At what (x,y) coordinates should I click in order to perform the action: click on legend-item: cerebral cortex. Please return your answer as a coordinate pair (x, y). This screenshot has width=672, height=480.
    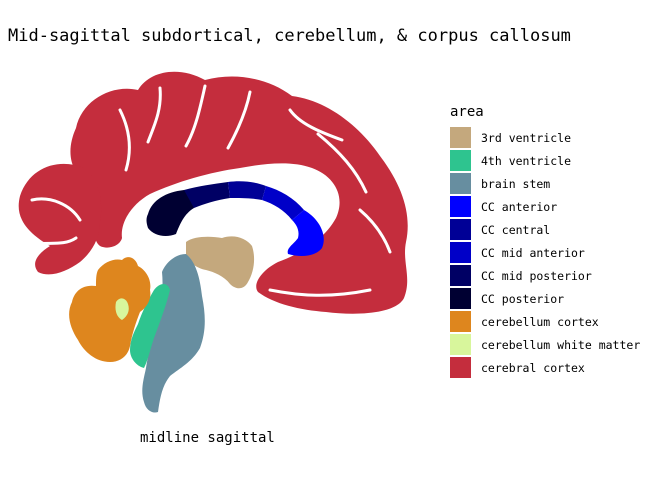
    Looking at the image, I should click on (545, 367).